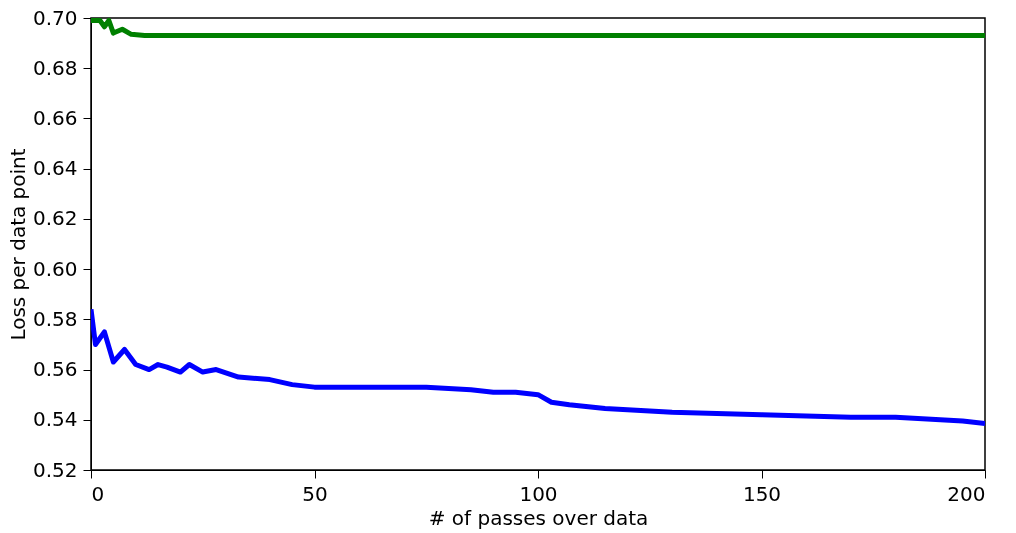 This screenshot has height=533, width=1016. Describe the element at coordinates (315, 493) in the screenshot. I see `x-tick-label: 50` at that location.